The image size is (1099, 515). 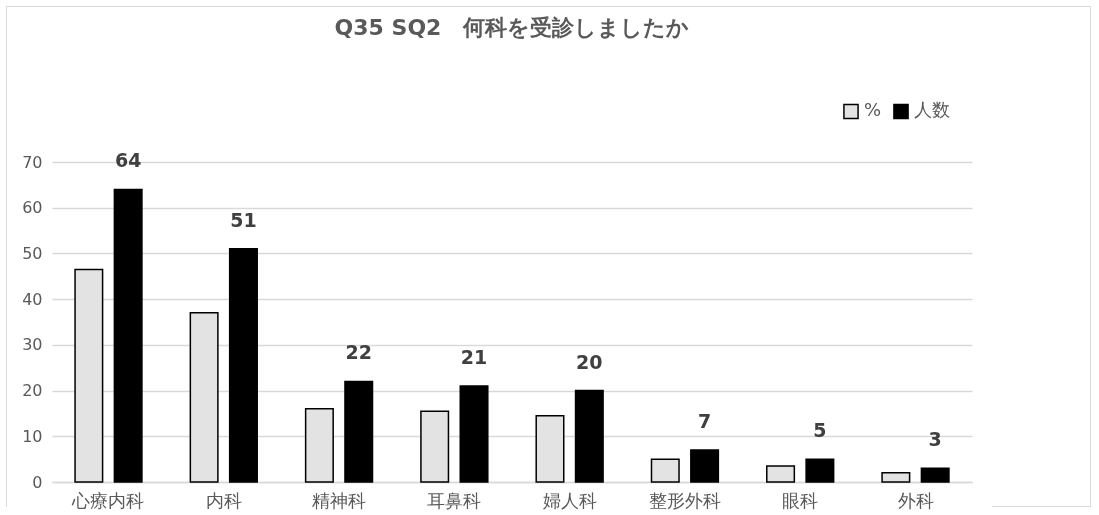 I want to click on x-tick-label: 耳鼻科, so click(x=454, y=500).